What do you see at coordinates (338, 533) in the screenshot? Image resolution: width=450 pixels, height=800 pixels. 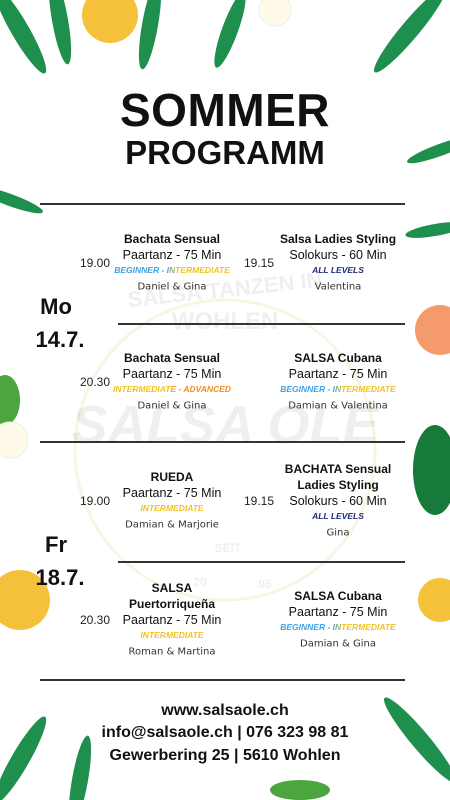 I see `class-teachers: Gina` at bounding box center [338, 533].